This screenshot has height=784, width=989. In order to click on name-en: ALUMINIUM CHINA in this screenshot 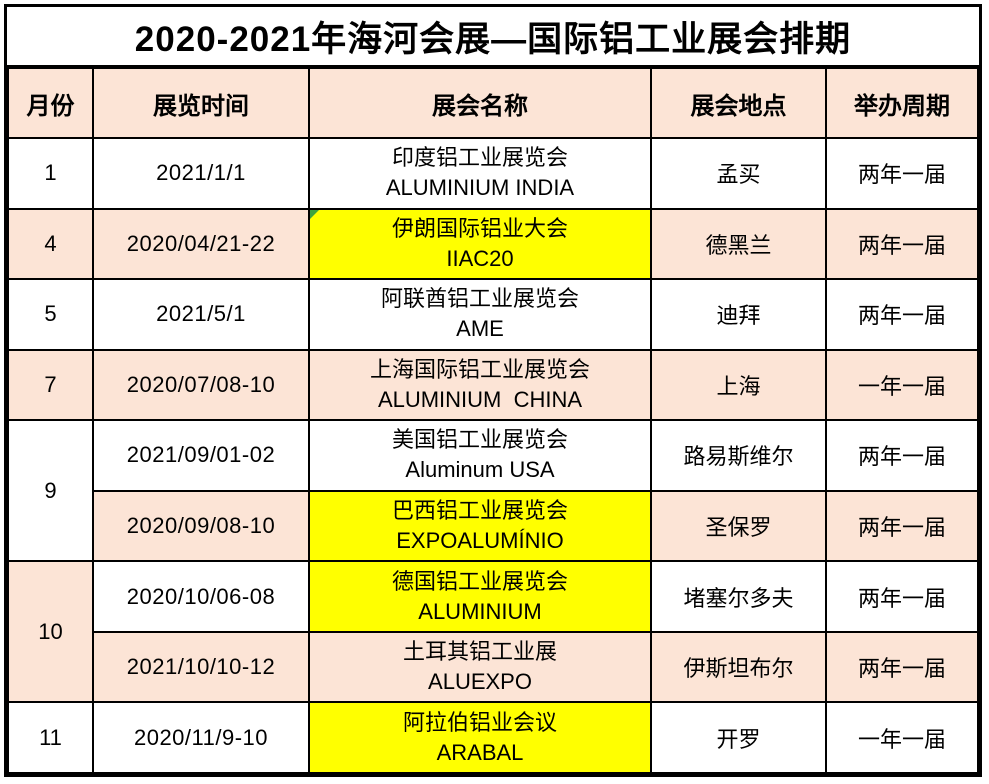, I will do `click(480, 399)`.